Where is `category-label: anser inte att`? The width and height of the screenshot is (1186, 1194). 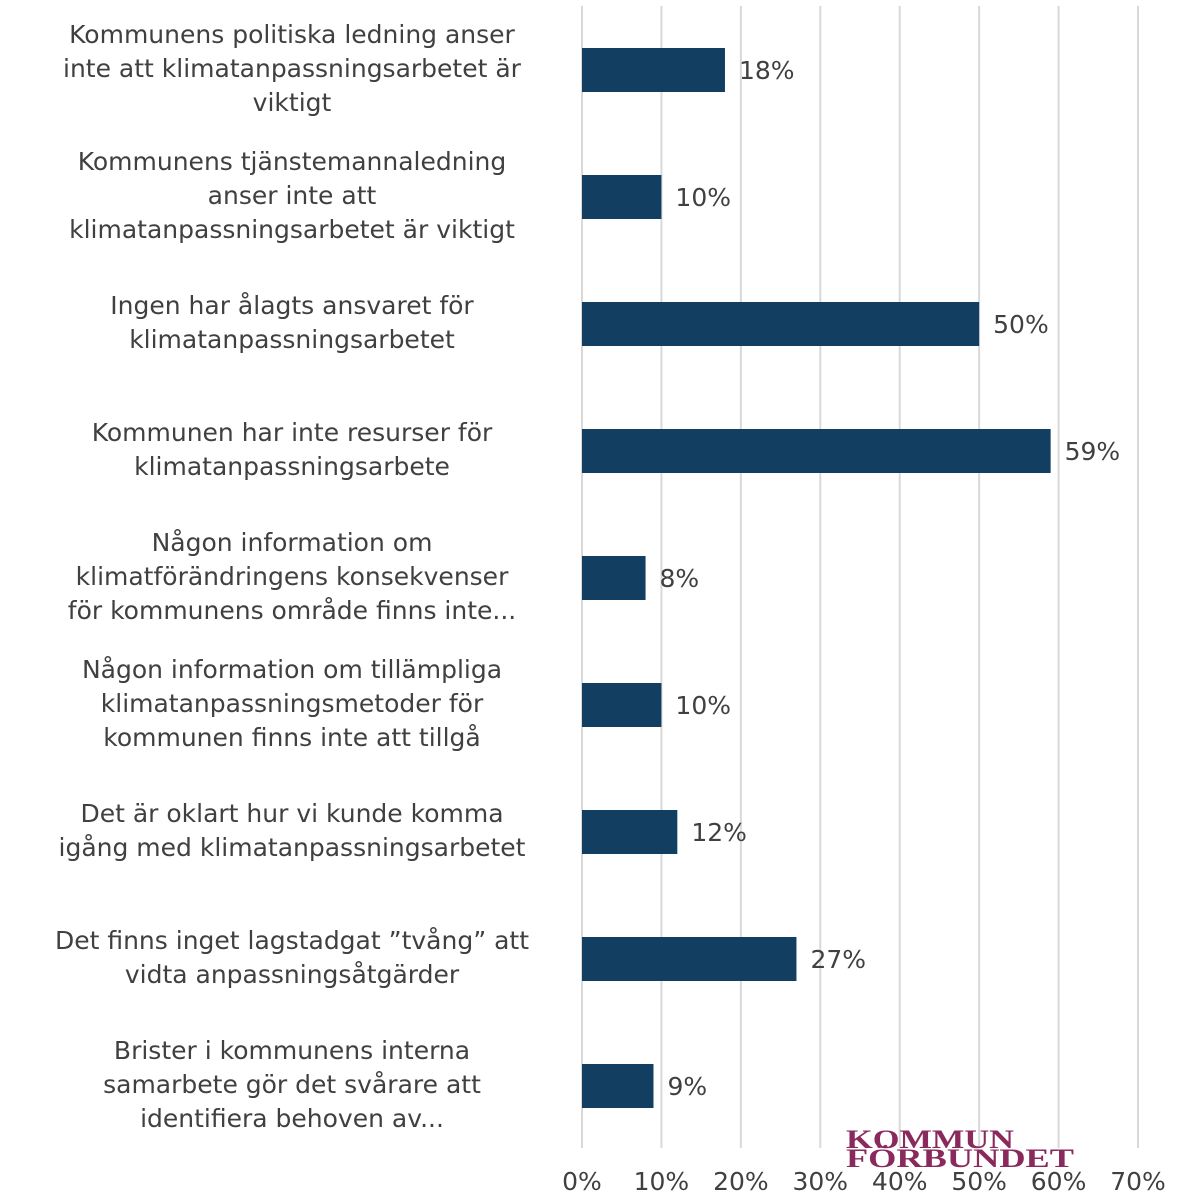
category-label: anser inte att is located at coordinates (292, 195).